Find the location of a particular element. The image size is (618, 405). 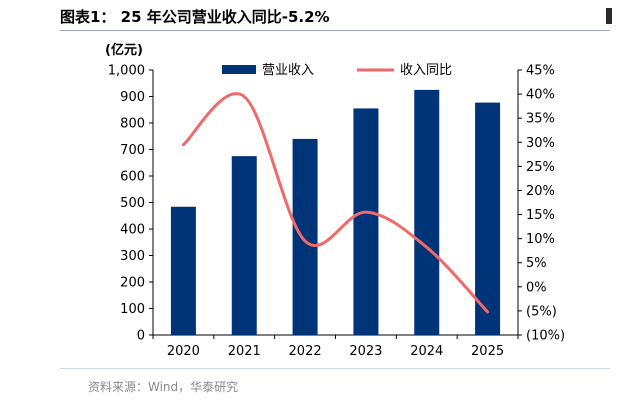

y-left-tick-label: 700 is located at coordinates (132, 150).